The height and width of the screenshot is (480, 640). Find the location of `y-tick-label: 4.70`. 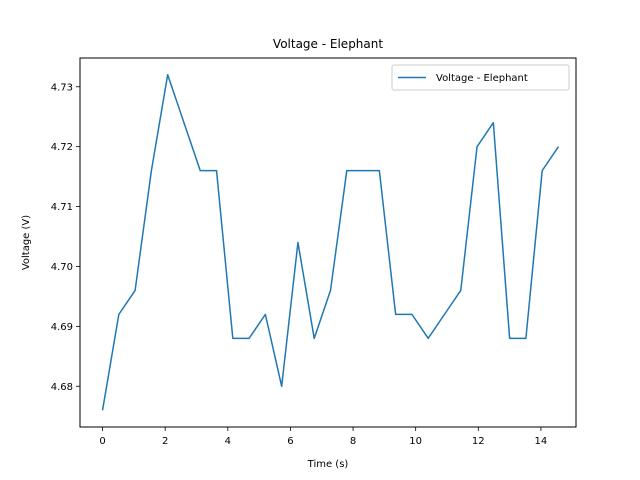

y-tick-label: 4.70 is located at coordinates (62, 267).